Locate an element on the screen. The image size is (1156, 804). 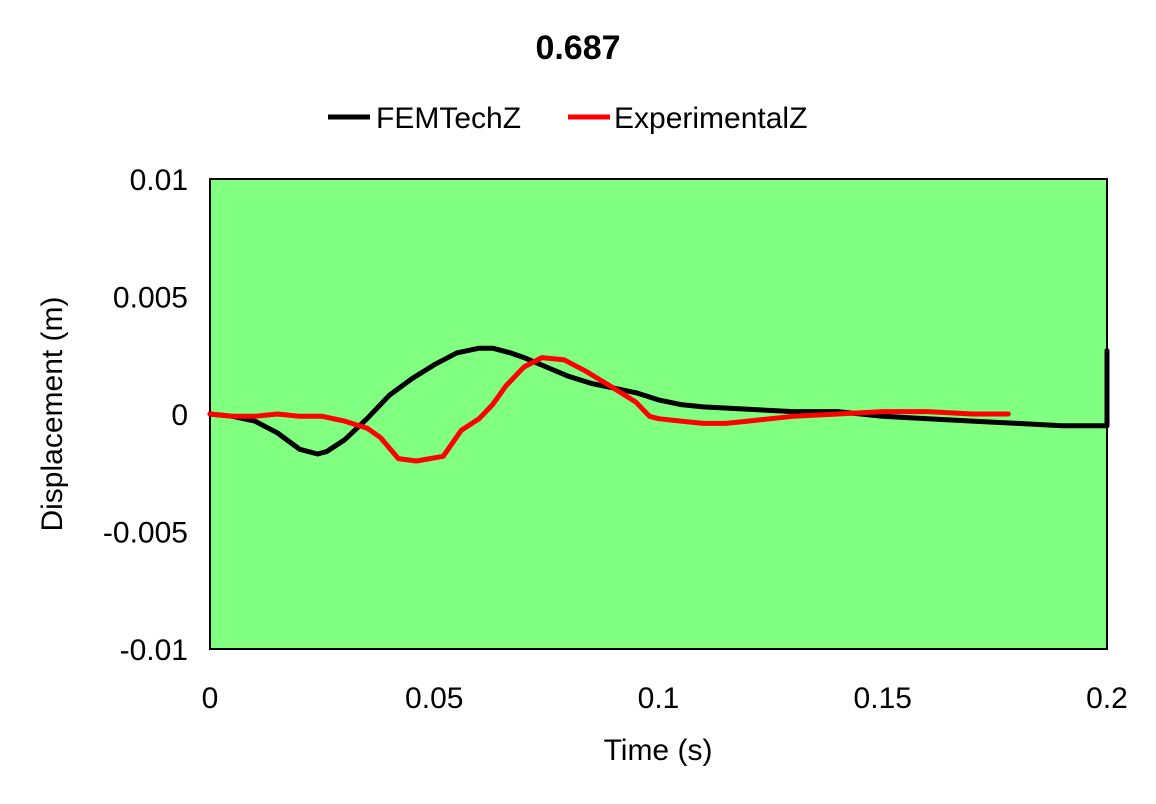
legend-item-experimentalz: ExperimentalZ is located at coordinates (687, 118).